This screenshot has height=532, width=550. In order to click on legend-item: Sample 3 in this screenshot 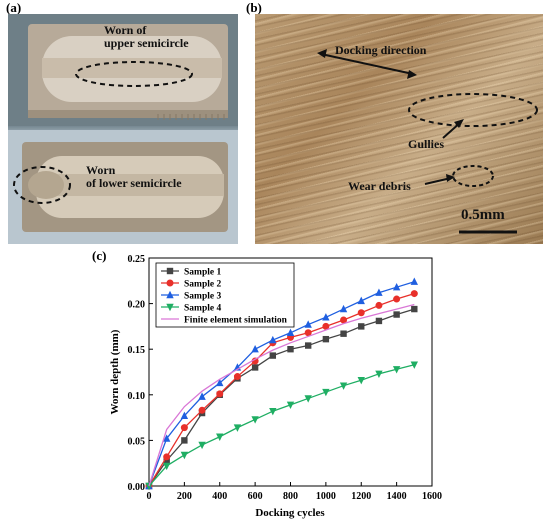, I will do `click(191, 296)`.